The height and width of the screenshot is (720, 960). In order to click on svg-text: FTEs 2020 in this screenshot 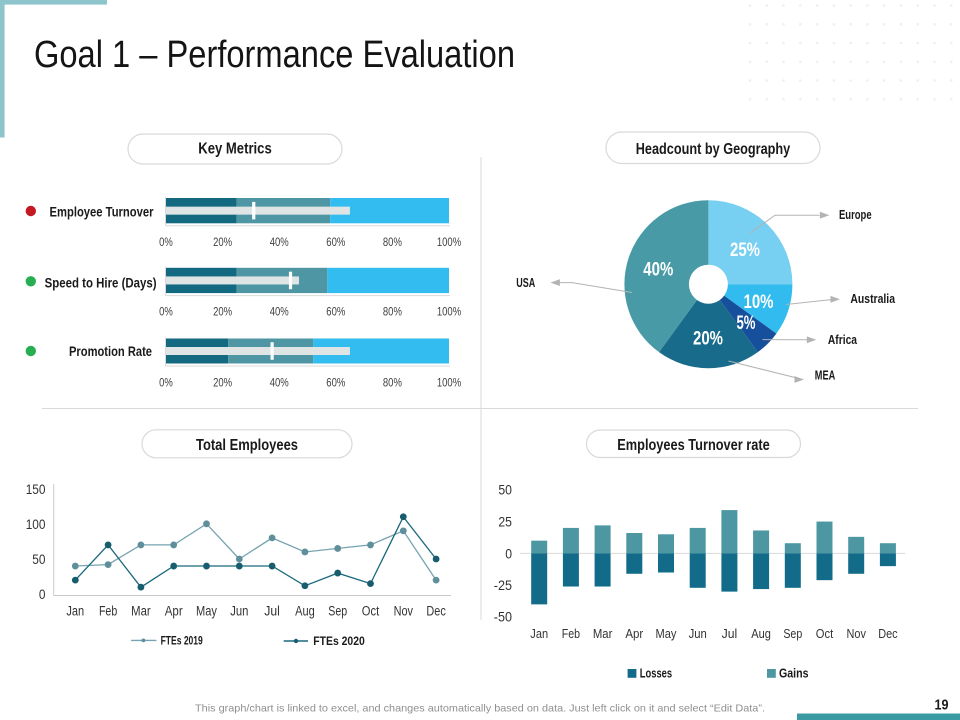, I will do `click(339, 642)`.